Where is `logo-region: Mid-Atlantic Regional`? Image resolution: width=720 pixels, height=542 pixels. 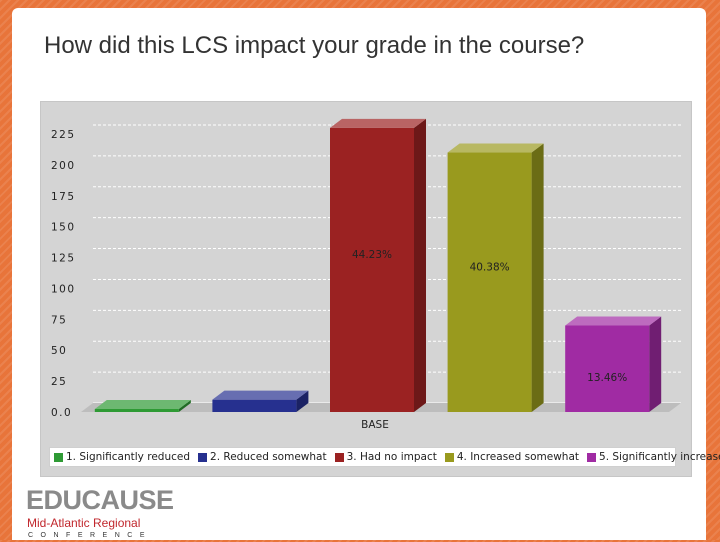
logo-region: Mid-Atlantic Regional is located at coordinates (84, 523).